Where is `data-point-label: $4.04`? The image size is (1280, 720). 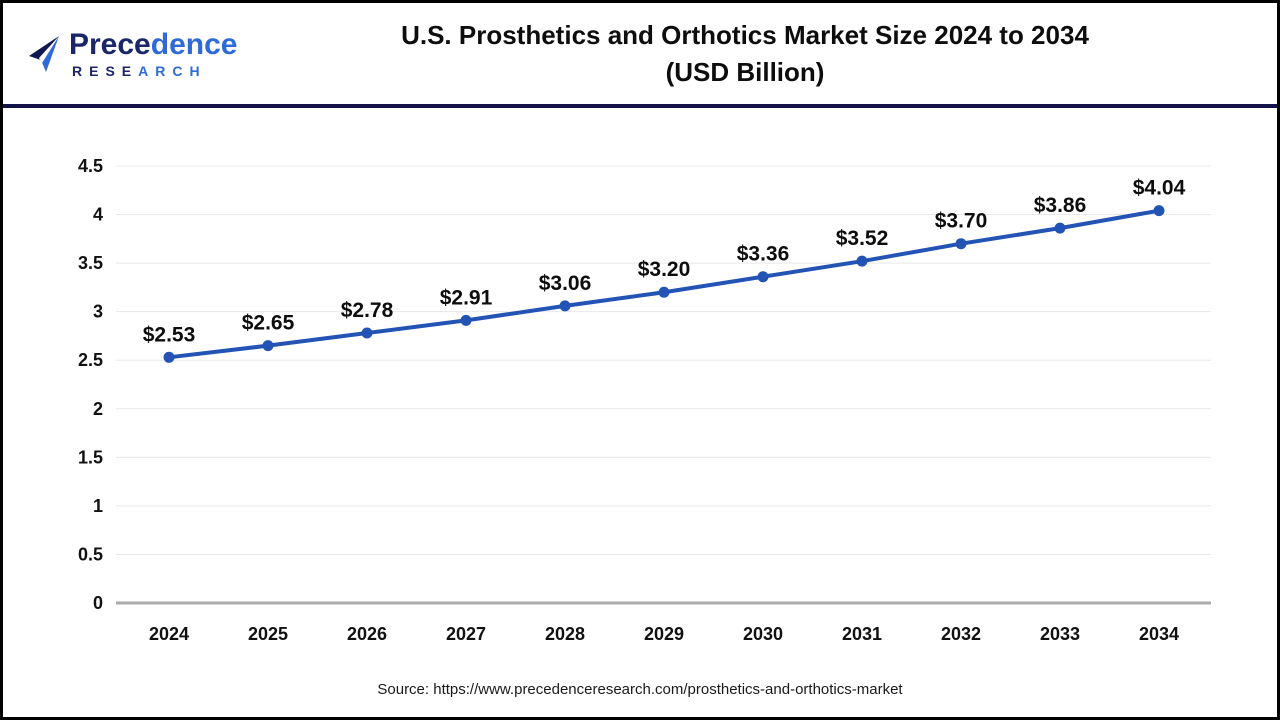 data-point-label: $4.04 is located at coordinates (1159, 188).